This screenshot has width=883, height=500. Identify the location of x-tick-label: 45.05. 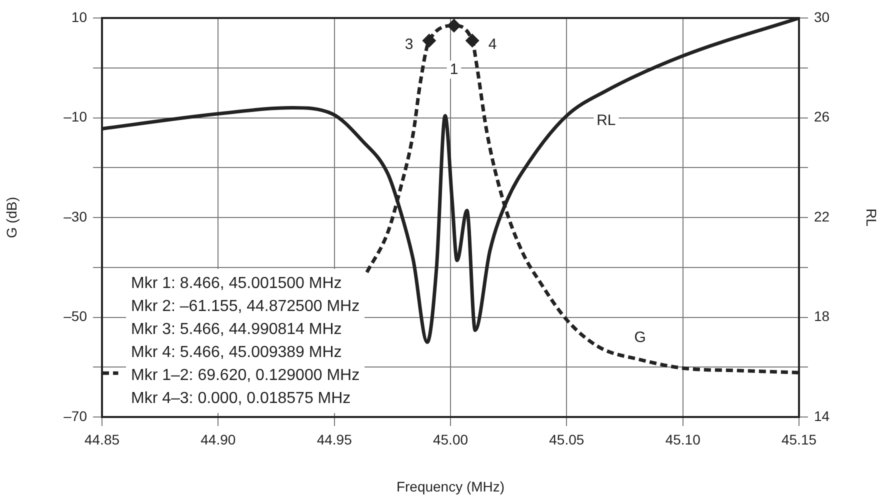
(566, 439).